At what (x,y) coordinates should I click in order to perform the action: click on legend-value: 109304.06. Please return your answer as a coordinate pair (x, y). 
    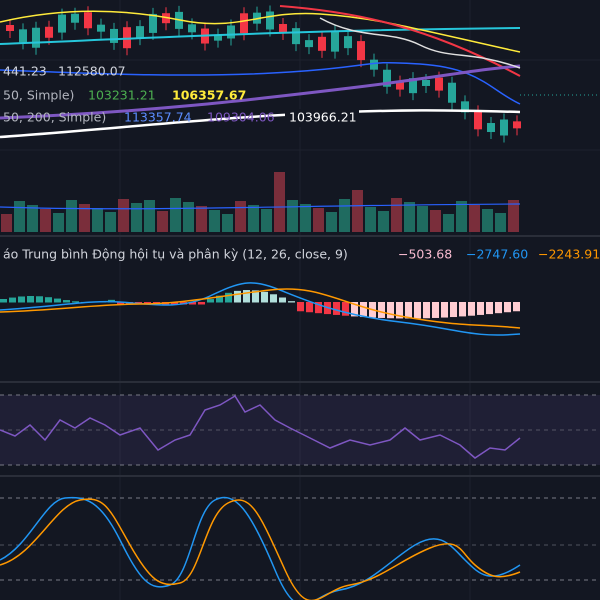
    Looking at the image, I should click on (241, 117).